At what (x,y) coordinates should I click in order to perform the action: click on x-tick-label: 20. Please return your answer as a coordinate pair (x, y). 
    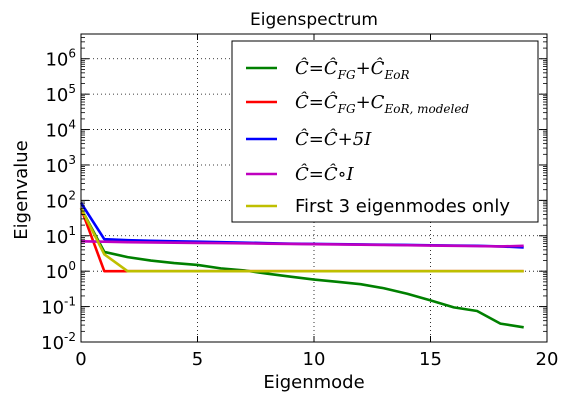
    Looking at the image, I should click on (547, 359).